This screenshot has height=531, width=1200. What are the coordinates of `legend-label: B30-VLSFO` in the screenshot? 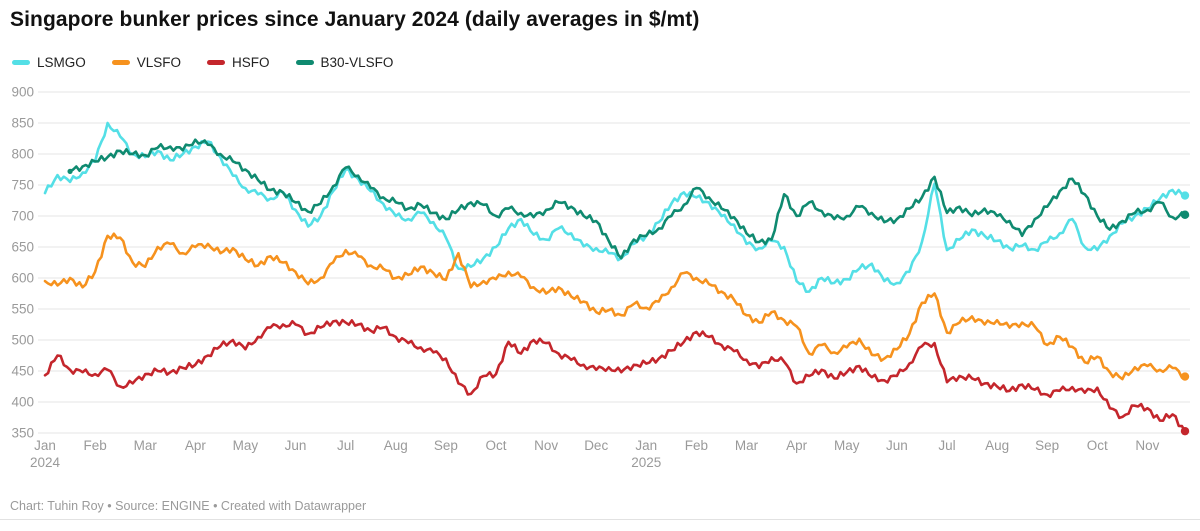 It's located at (357, 62).